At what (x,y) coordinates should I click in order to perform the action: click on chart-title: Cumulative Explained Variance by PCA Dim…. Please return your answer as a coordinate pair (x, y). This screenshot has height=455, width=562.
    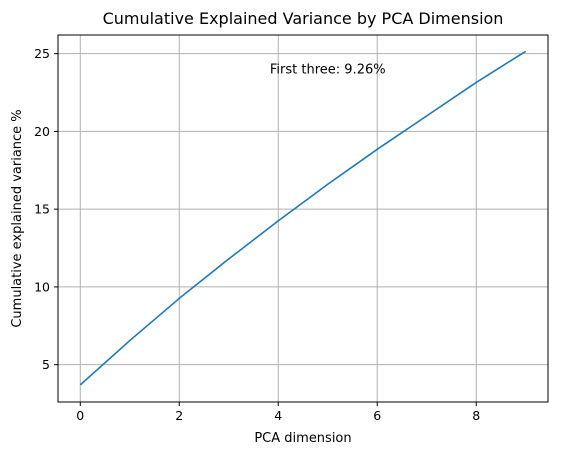
    Looking at the image, I should click on (303, 18).